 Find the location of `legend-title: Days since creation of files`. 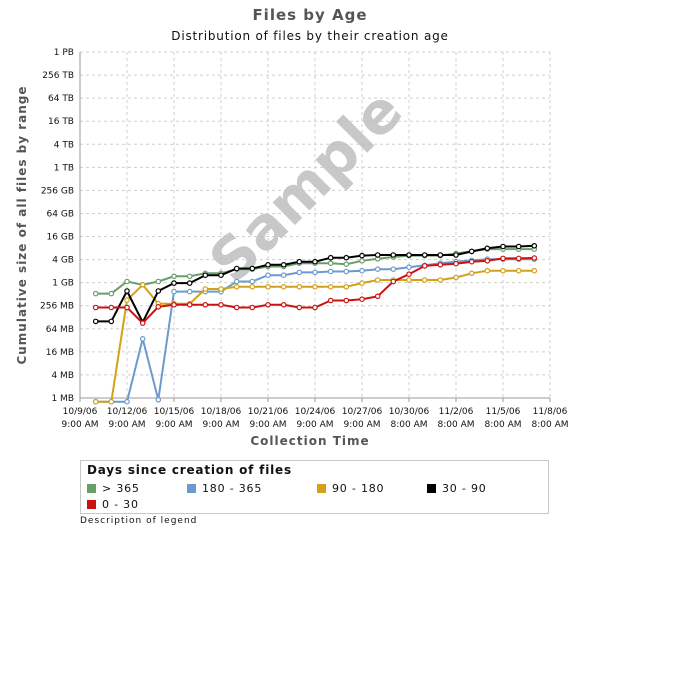

legend-title: Days since creation of files is located at coordinates (189, 470).